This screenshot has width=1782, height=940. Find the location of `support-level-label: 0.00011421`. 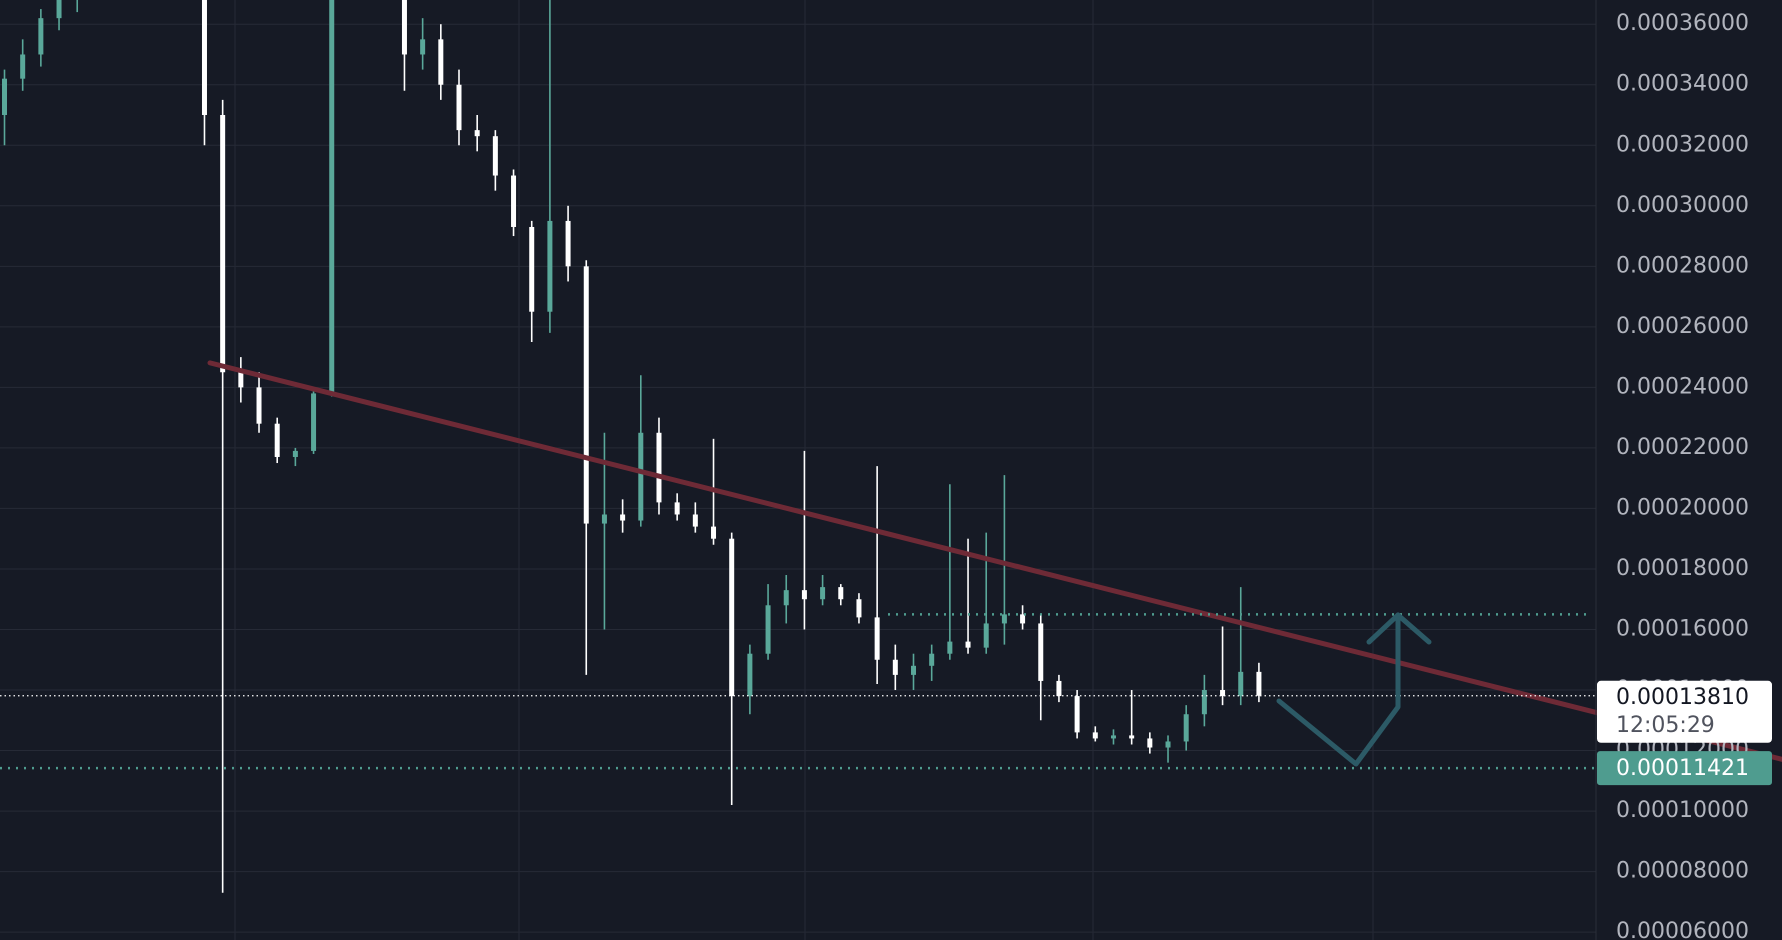

support-level-label: 0.00011421 is located at coordinates (1682, 768).